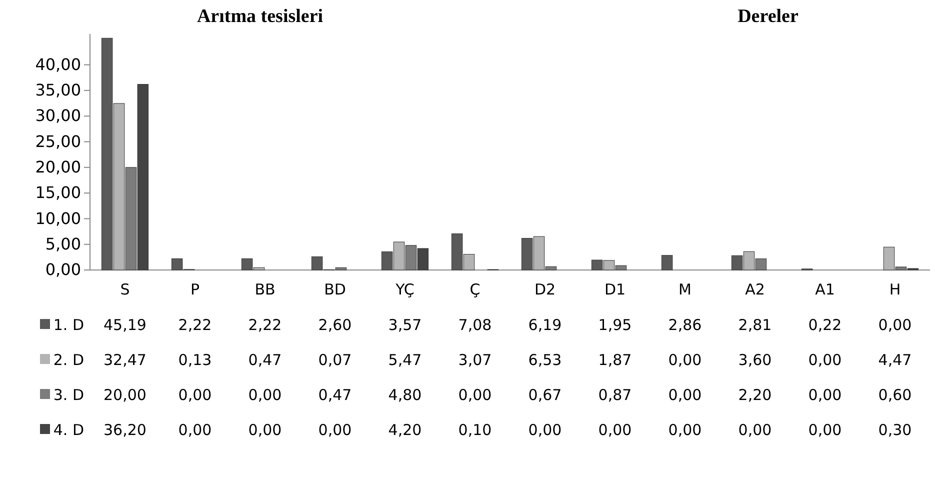 The image size is (935, 477). Describe the element at coordinates (405, 325) in the screenshot. I see `data-label: 3,57` at that location.